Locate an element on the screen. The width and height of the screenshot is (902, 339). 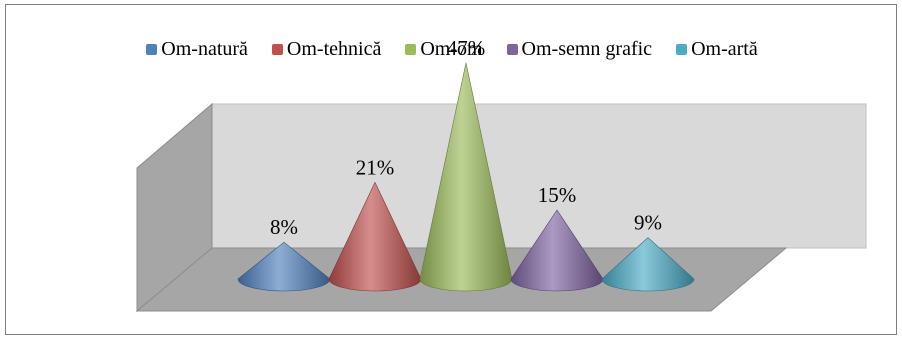
cone-mark: 9% is located at coordinates (648, 251).